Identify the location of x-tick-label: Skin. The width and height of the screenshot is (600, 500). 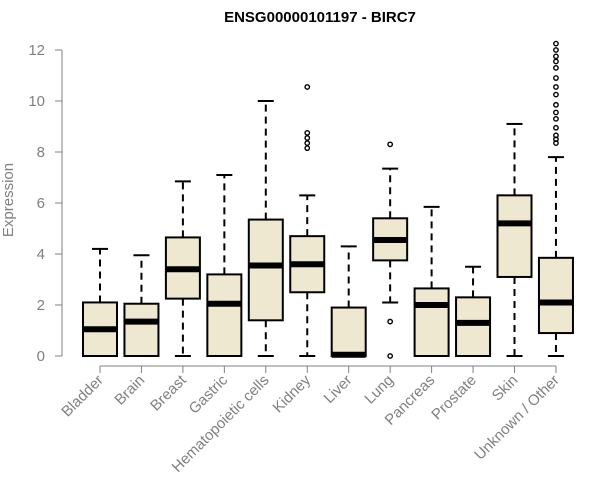
(505, 388).